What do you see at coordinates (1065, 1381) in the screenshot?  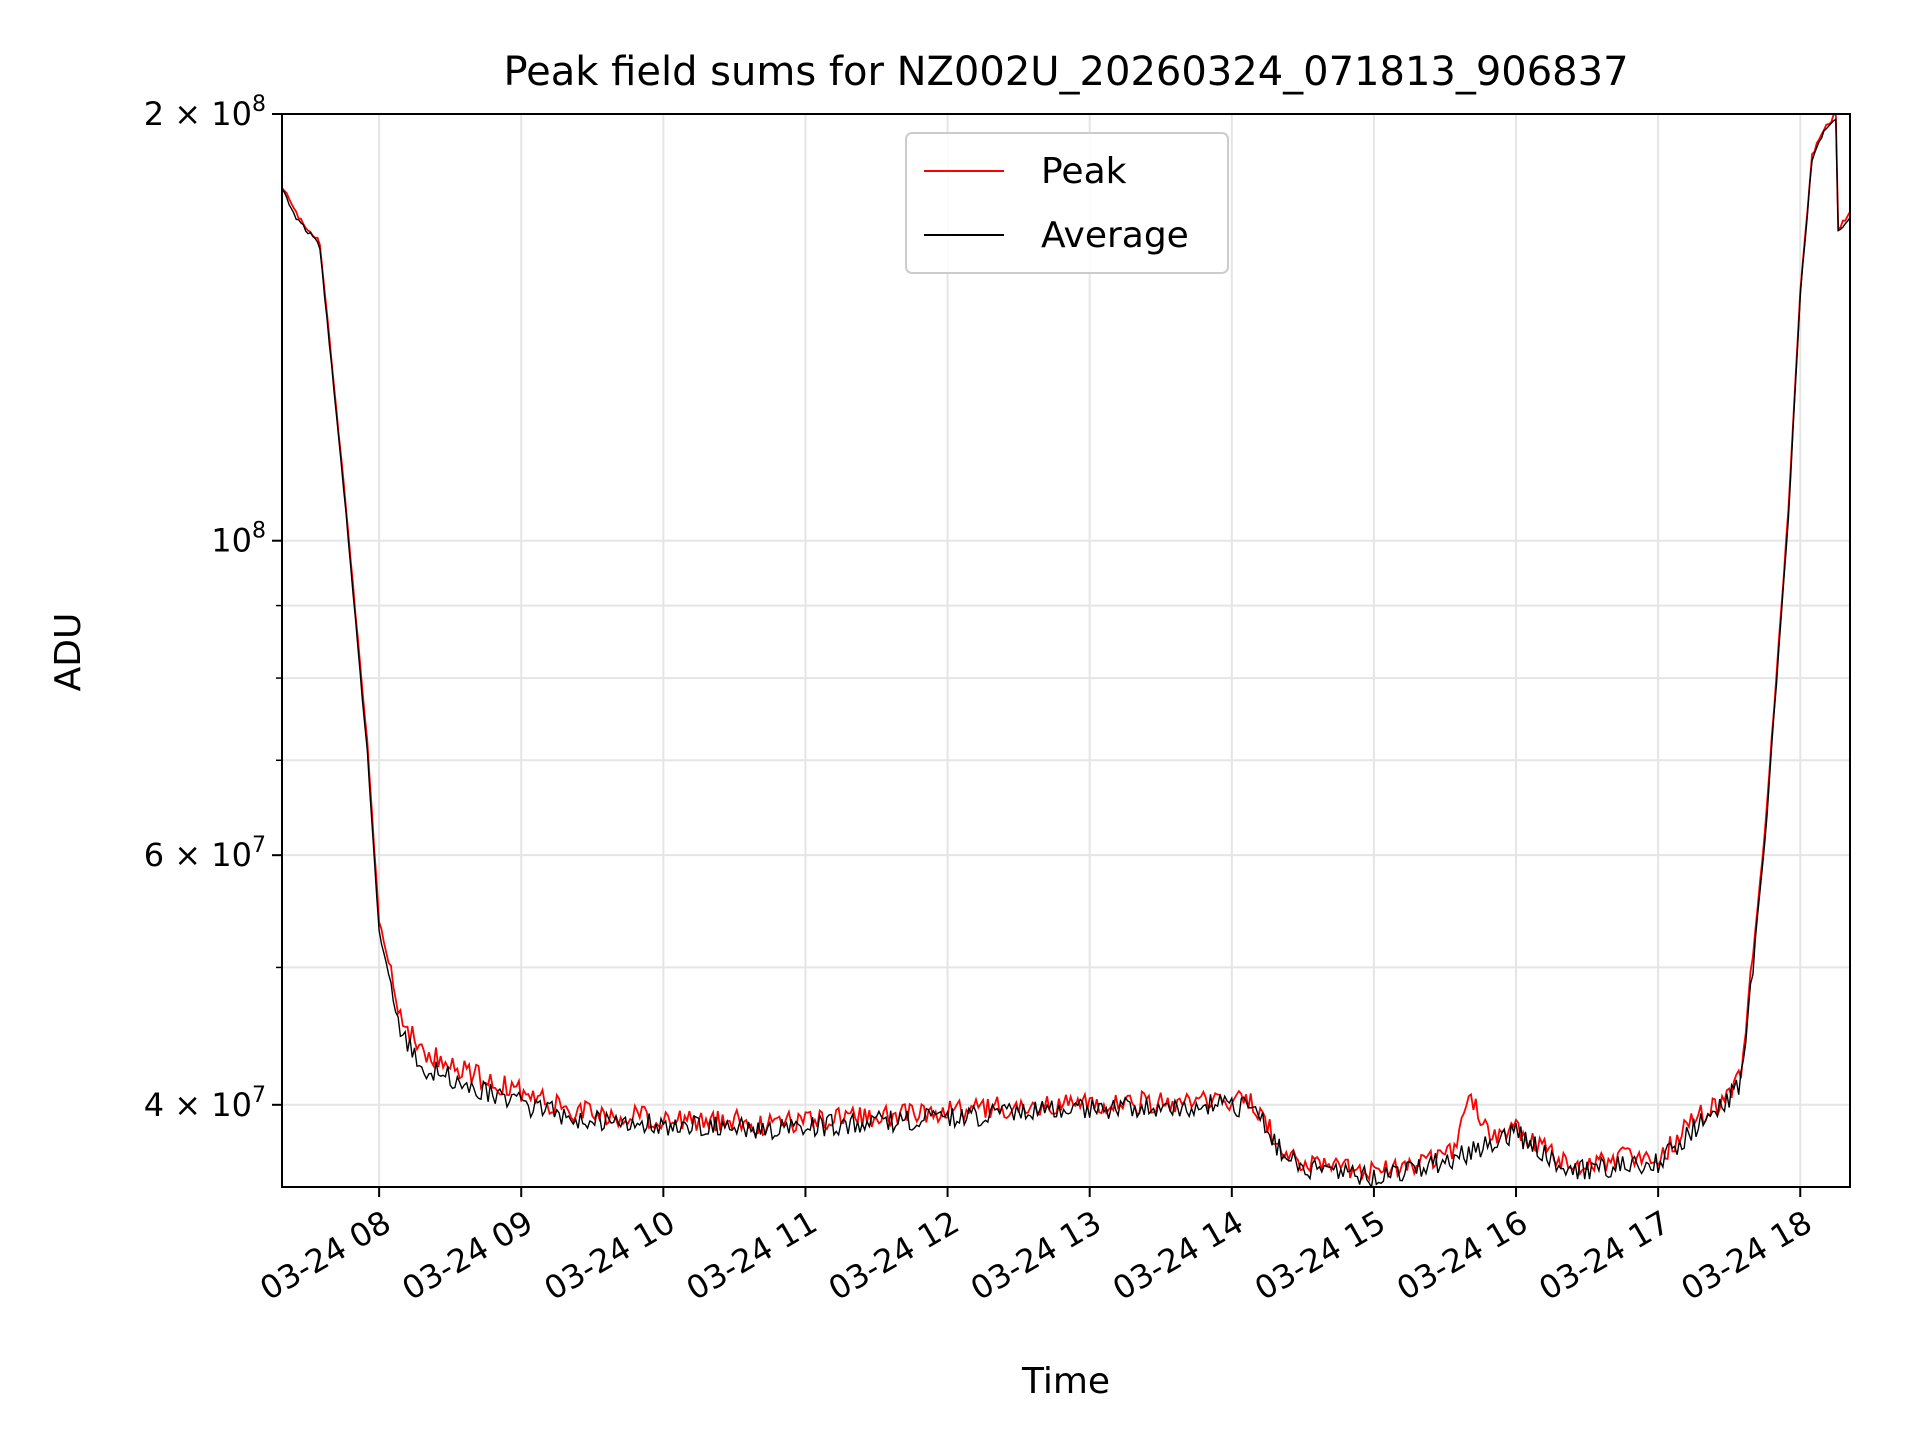 I see `x-axis-label: Time` at bounding box center [1065, 1381].